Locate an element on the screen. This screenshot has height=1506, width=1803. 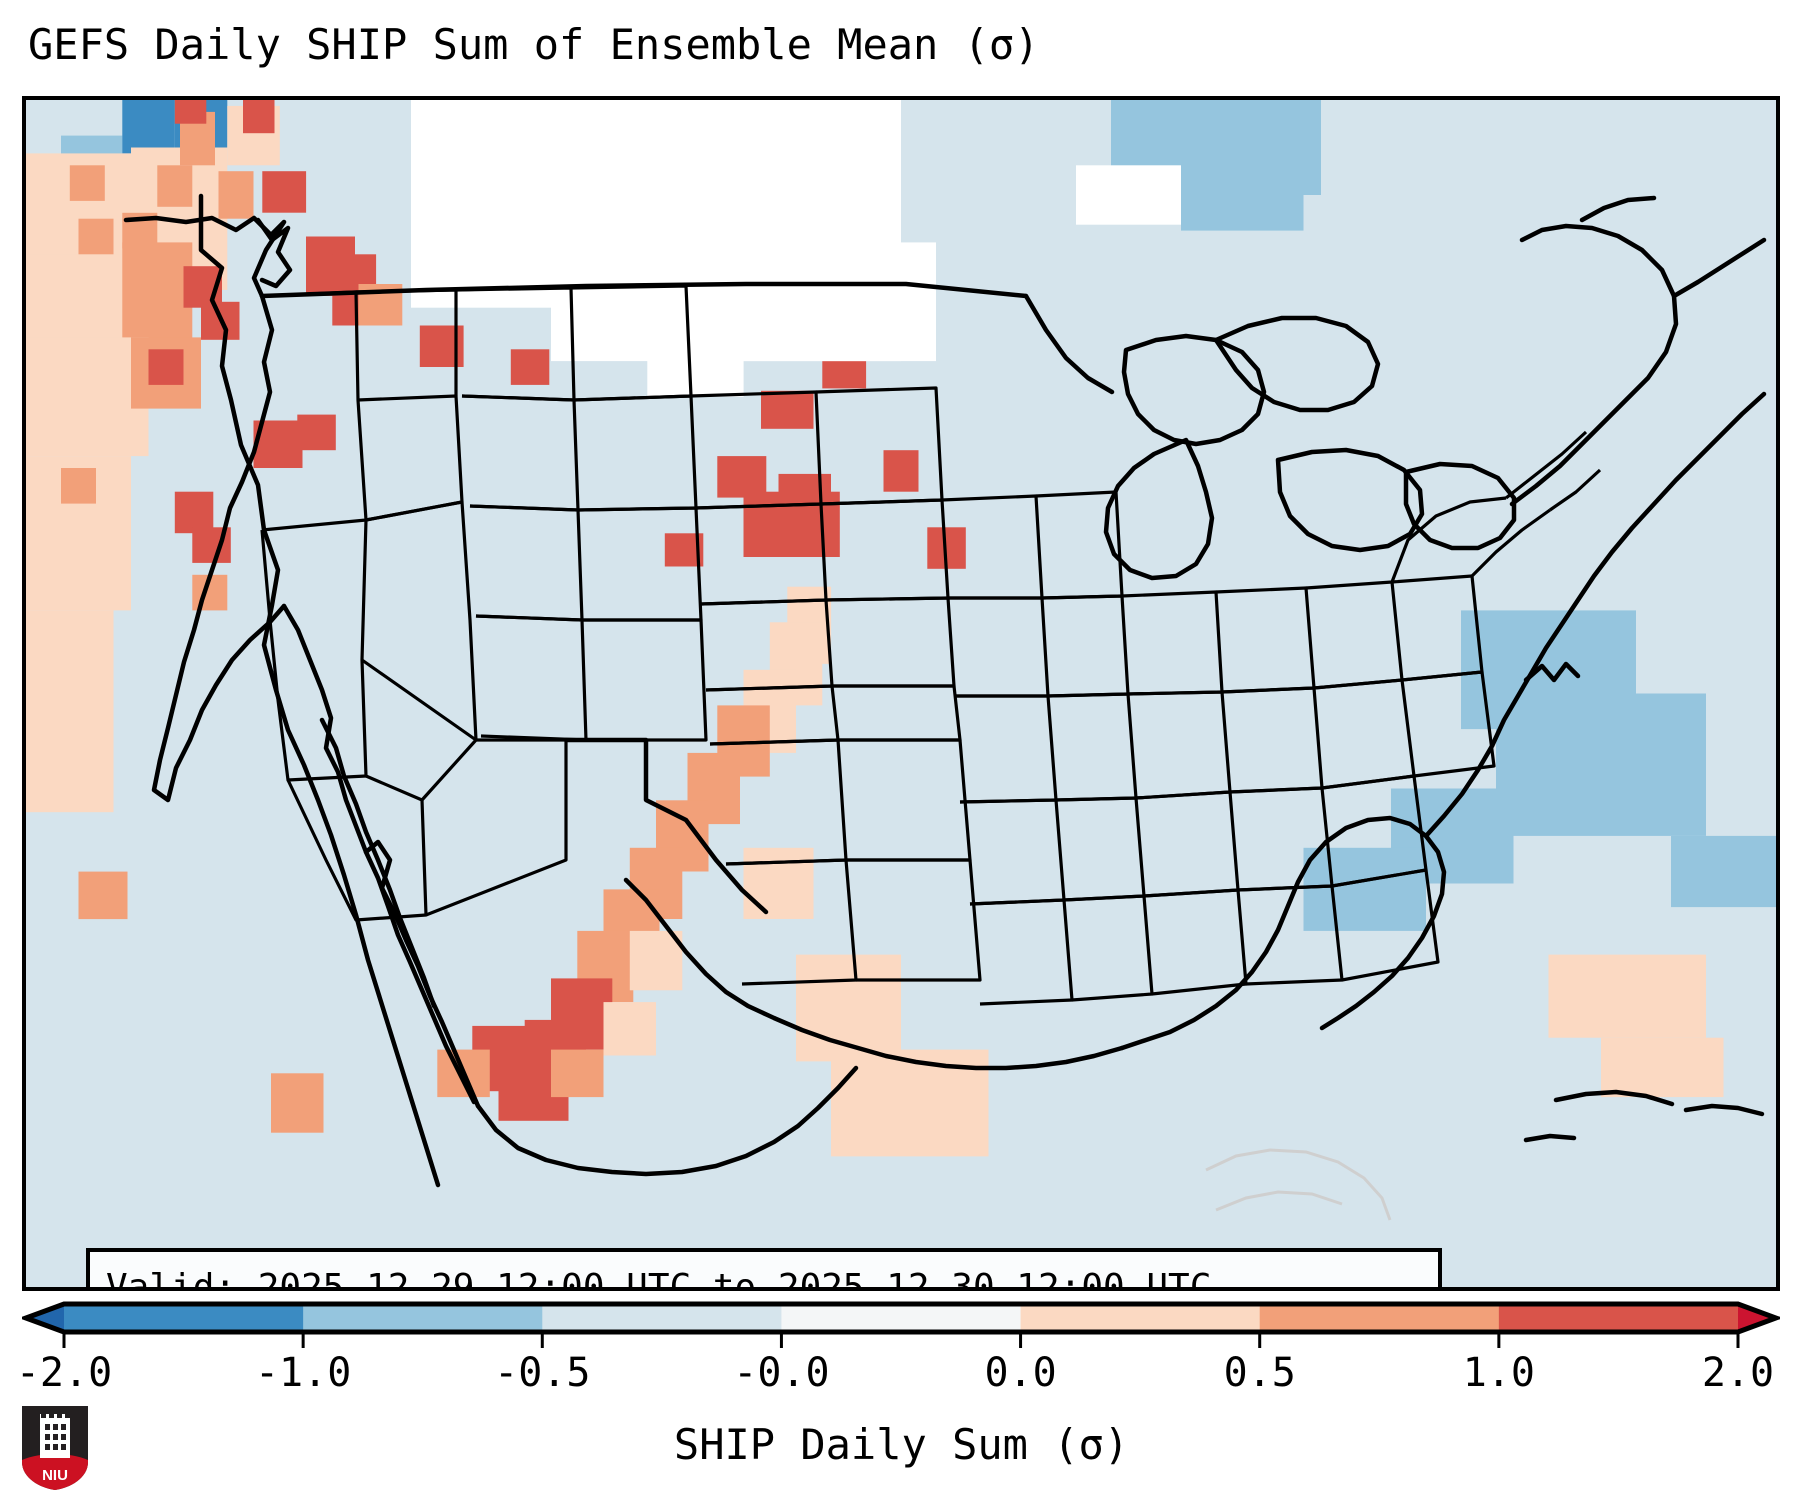
colorbar-tick-labels: -2.0 -1.0 -0.5 -0.0 0.0 0.5 1.0 2.0 is located at coordinates (901, 1370).